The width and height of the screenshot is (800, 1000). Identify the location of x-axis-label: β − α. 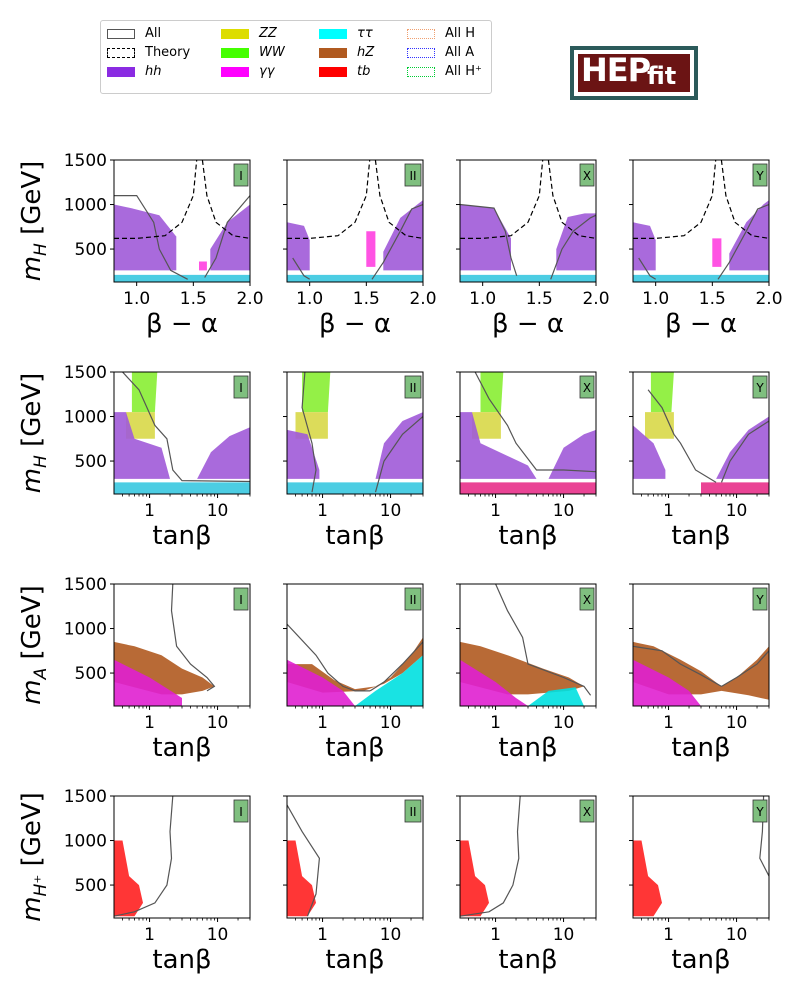
(182, 324).